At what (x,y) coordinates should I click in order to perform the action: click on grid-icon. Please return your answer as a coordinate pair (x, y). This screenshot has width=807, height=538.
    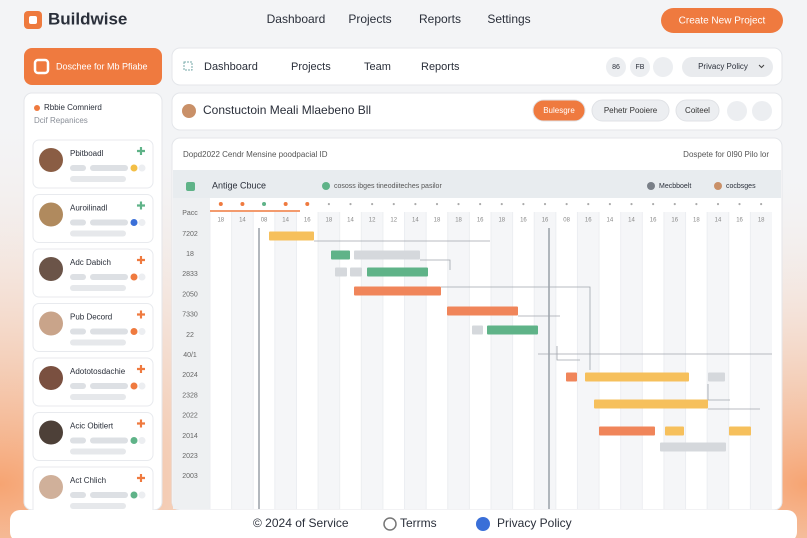
    Looking at the image, I should click on (188, 66).